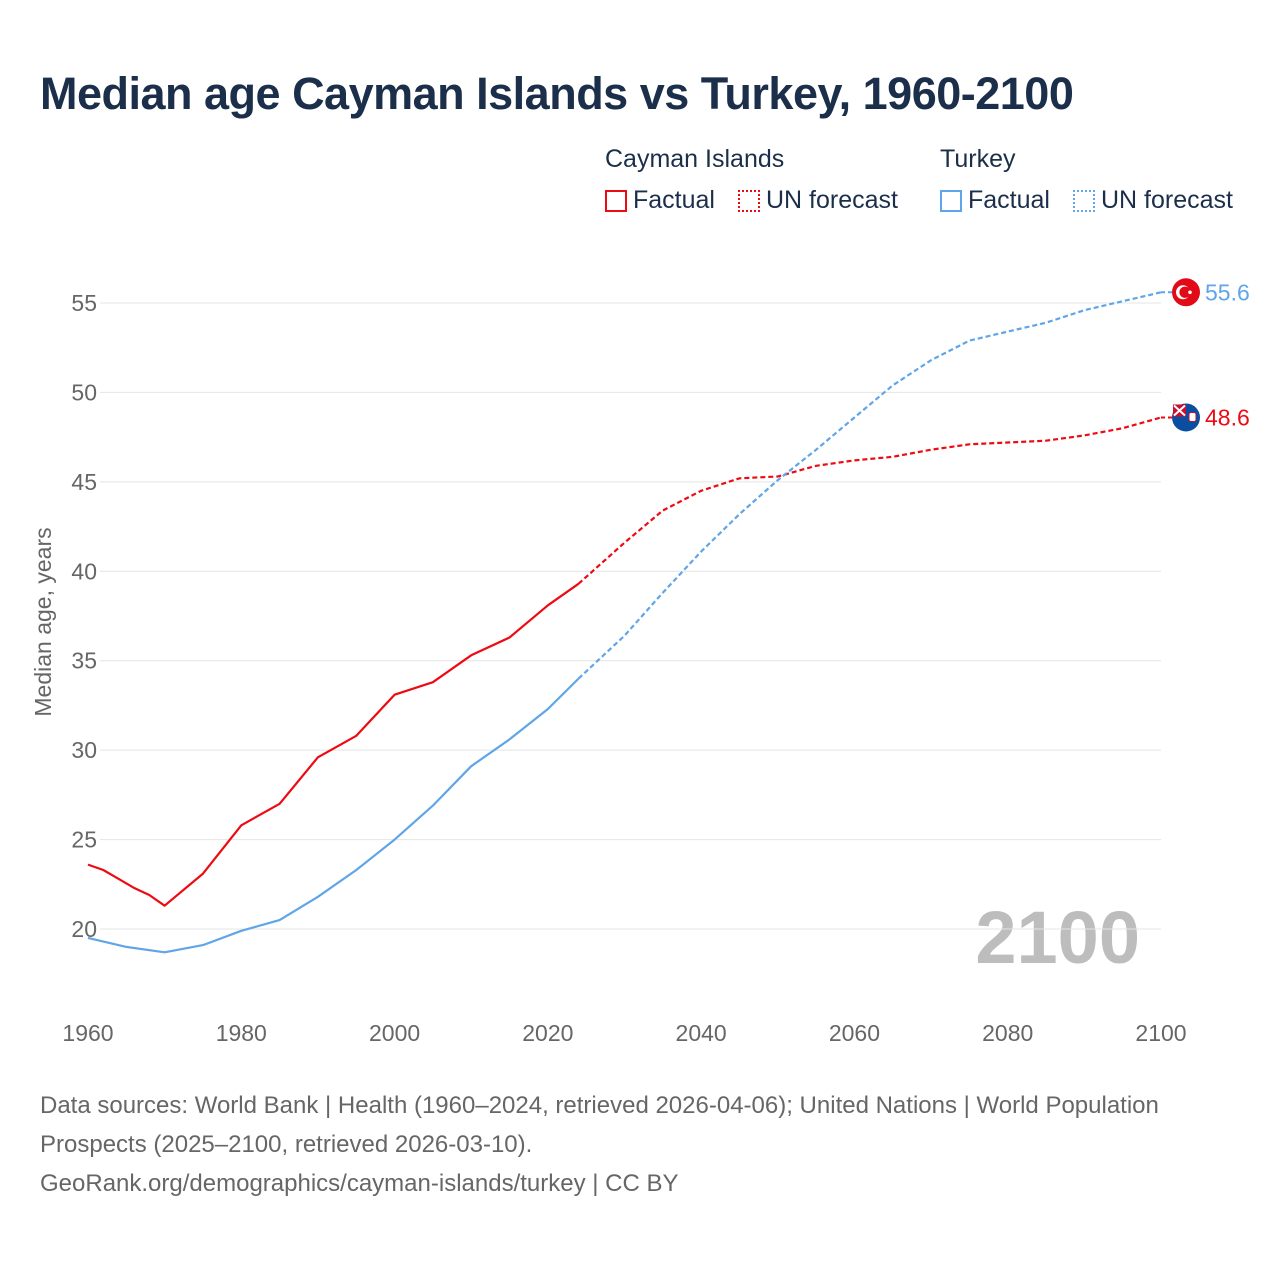 This screenshot has height=1280, width=1280. What do you see at coordinates (1227, 417) in the screenshot?
I see `end-value-label: 48.6` at bounding box center [1227, 417].